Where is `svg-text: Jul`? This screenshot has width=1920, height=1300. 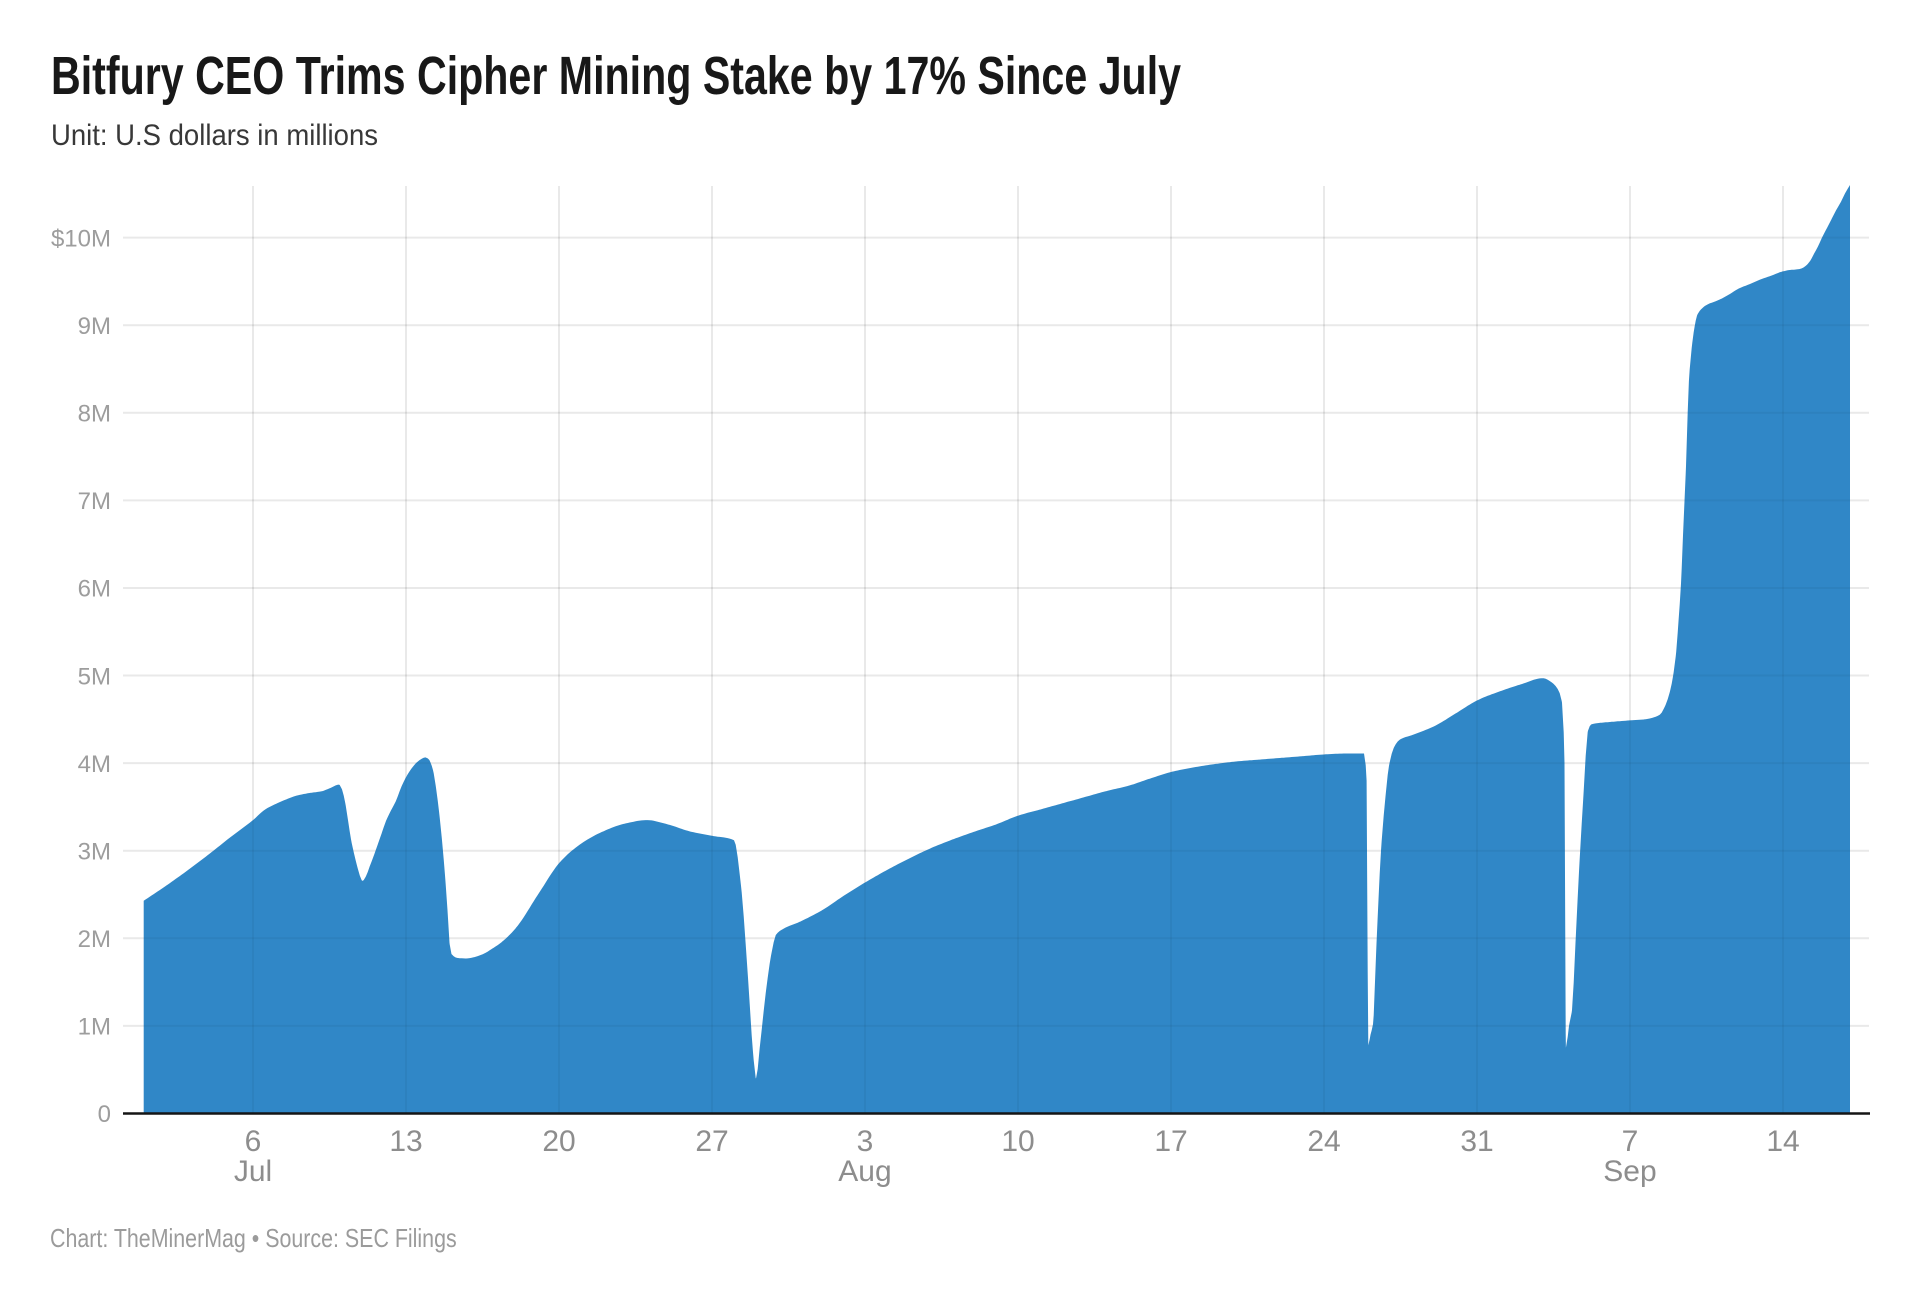
svg-text: Jul is located at coordinates (253, 1171).